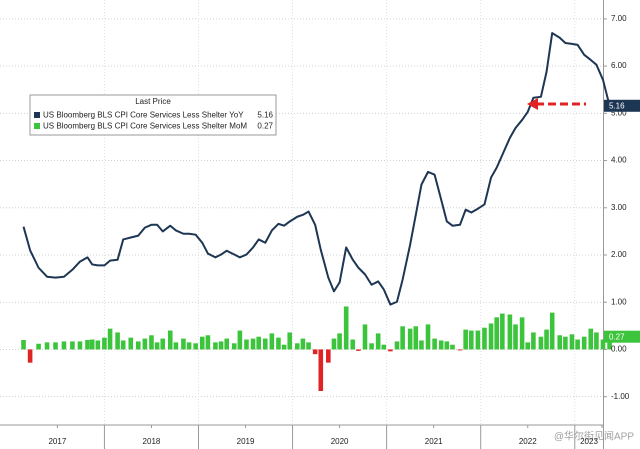 The width and height of the screenshot is (640, 449). I want to click on x-tick-label: 2020, so click(340, 441).